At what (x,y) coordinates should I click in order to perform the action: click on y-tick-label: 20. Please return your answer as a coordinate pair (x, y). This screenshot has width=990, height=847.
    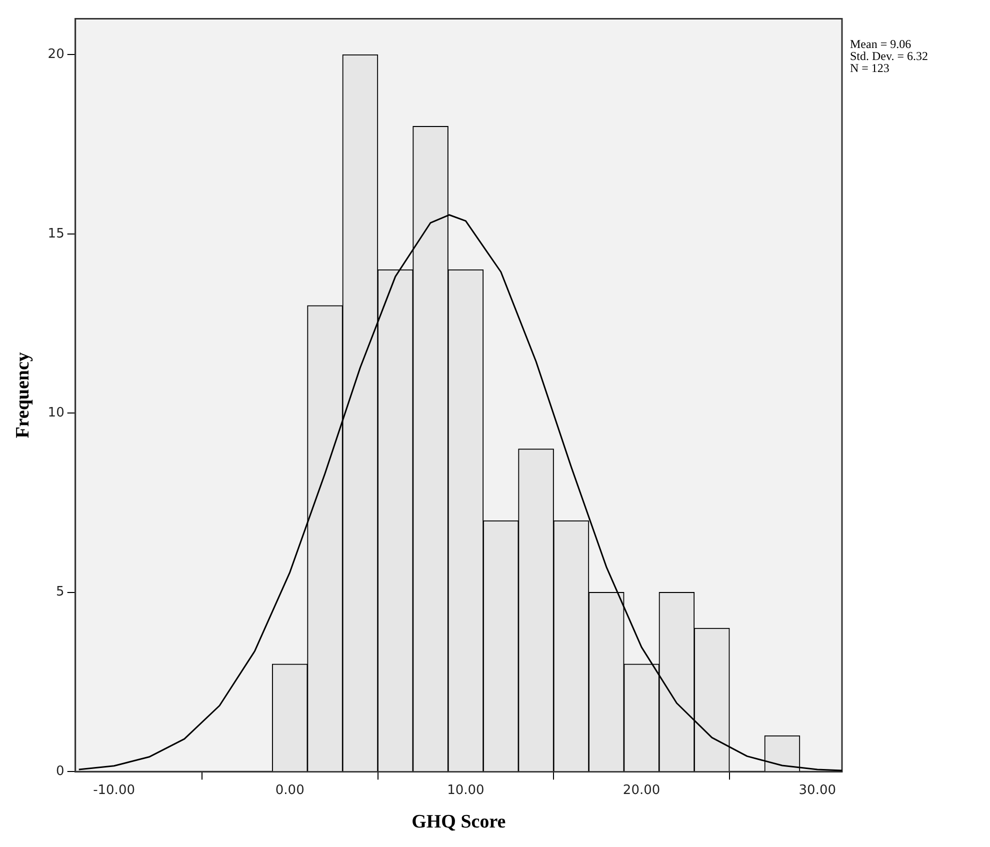
    Looking at the image, I should click on (56, 54).